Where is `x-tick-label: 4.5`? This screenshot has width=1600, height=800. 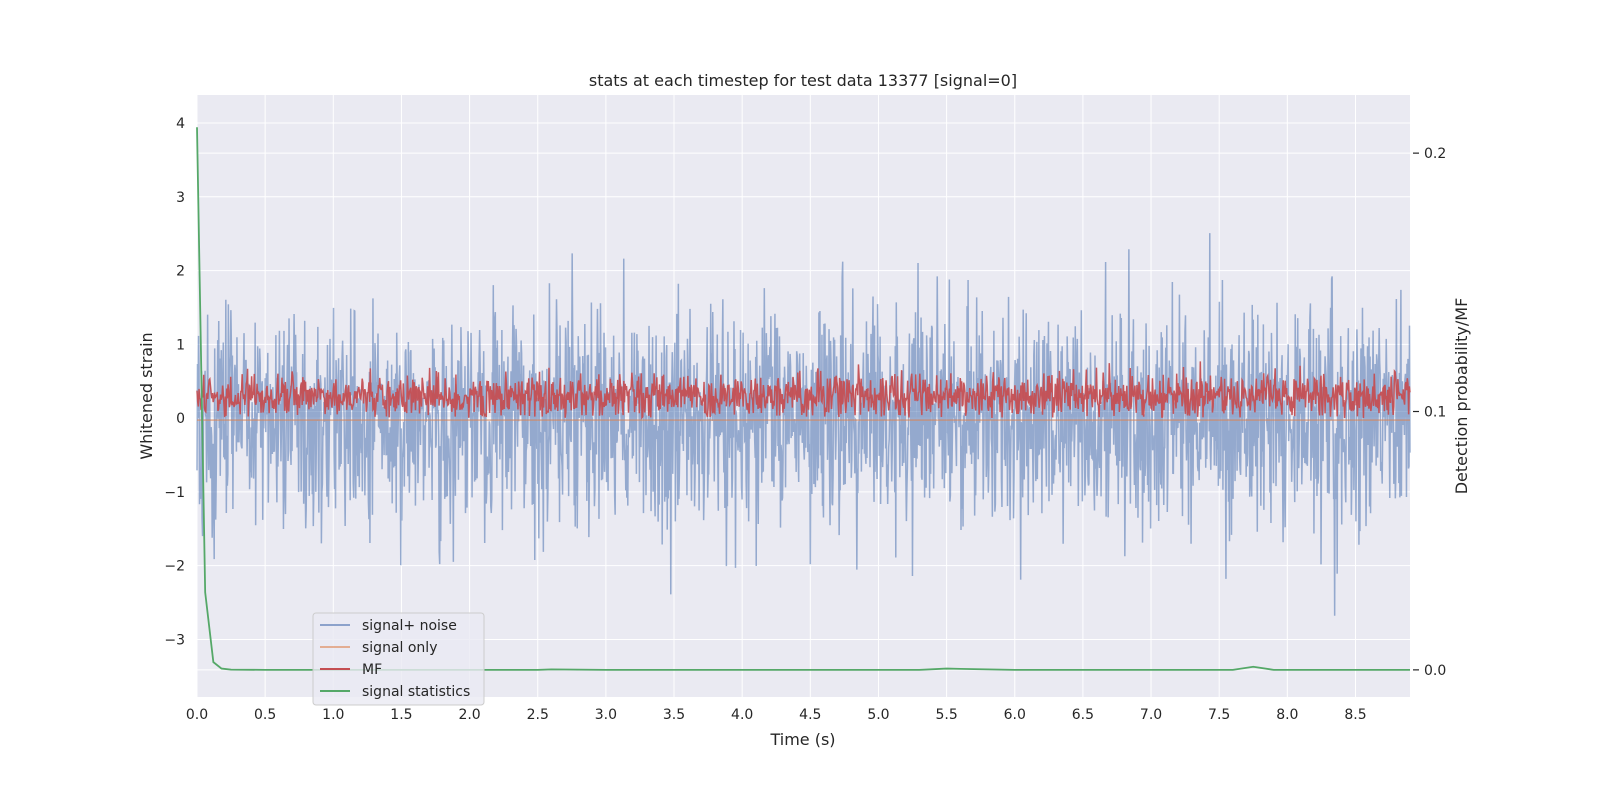 x-tick-label: 4.5 is located at coordinates (810, 715).